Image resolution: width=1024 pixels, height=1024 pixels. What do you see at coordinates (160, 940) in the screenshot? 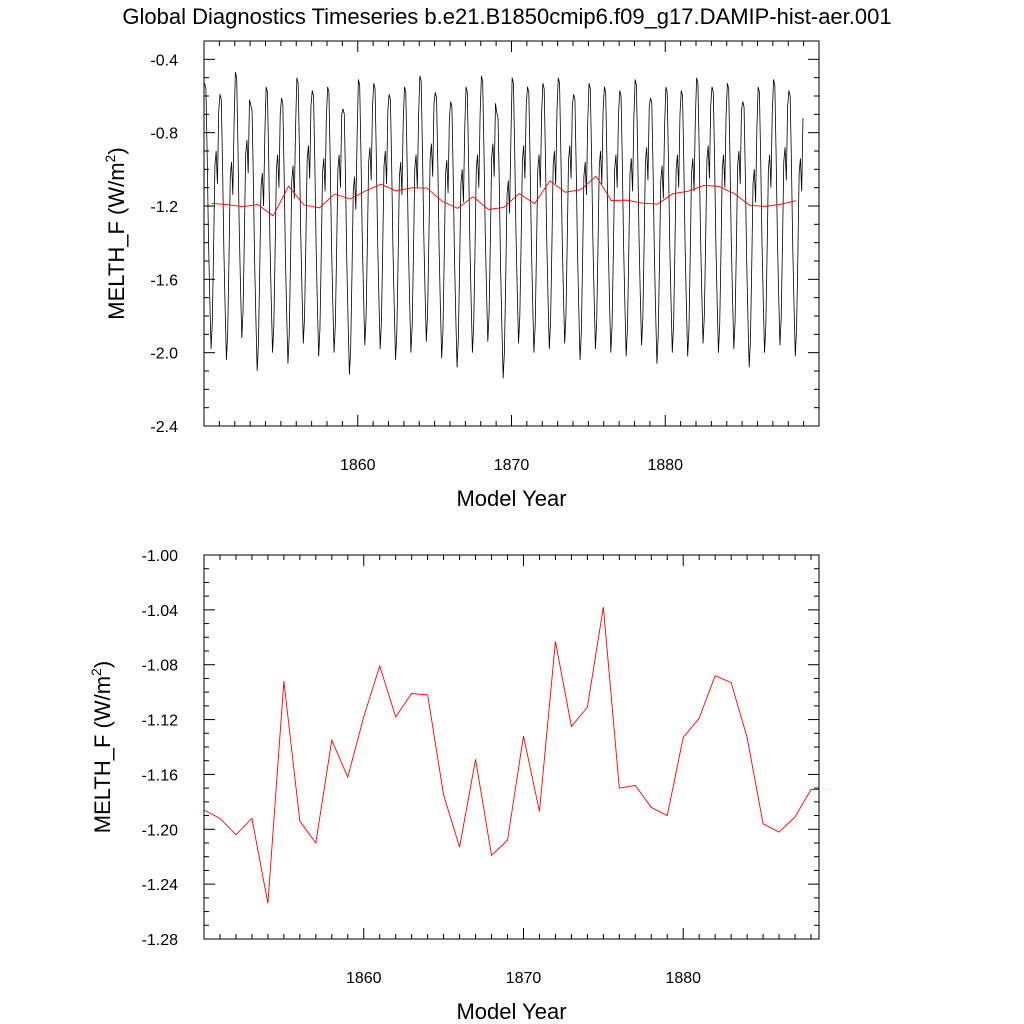
I see `y-tick-label: -1.28` at bounding box center [160, 940].